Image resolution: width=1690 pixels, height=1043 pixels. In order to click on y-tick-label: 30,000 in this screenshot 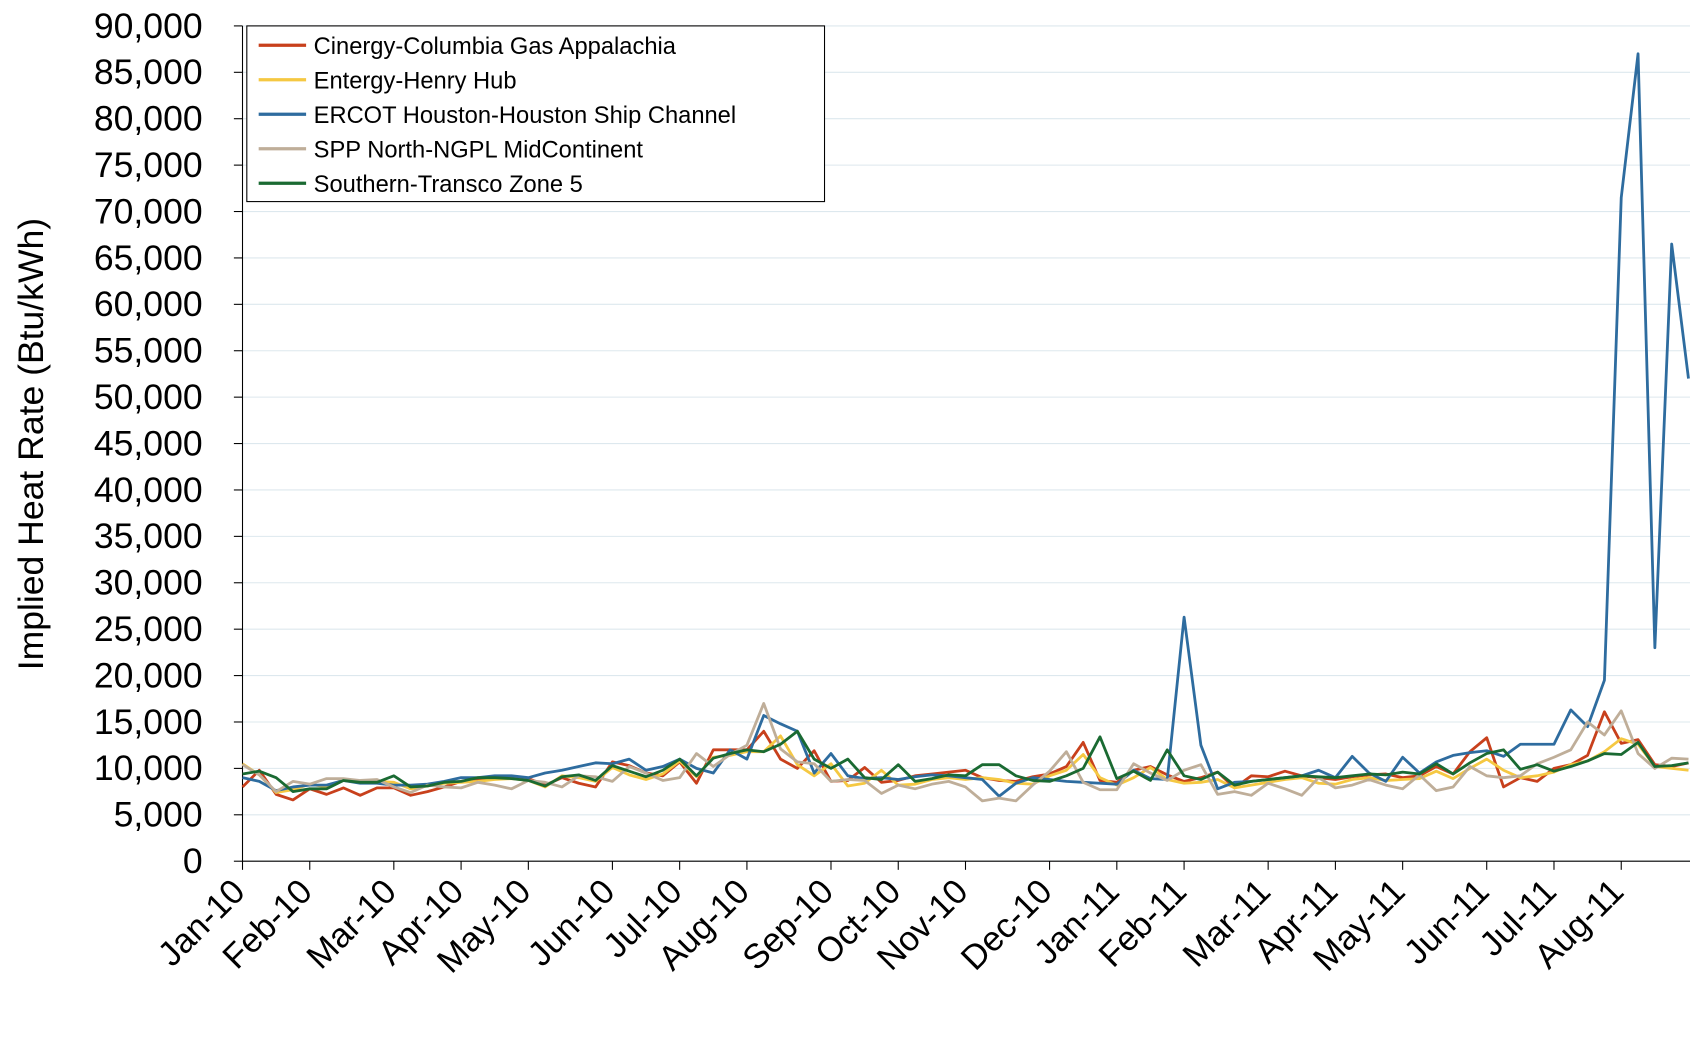, I will do `click(148, 583)`.